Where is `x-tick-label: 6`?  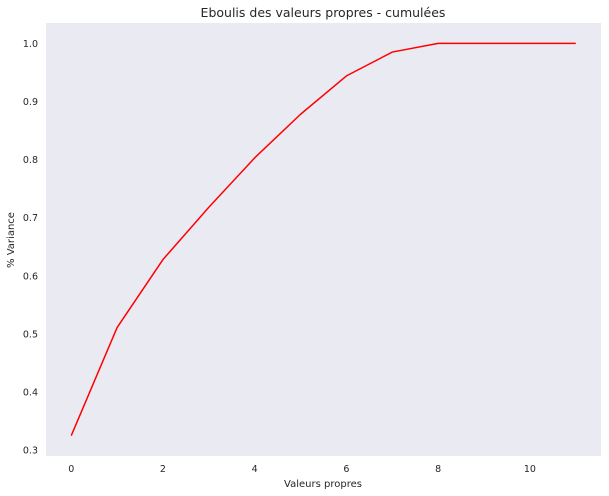
x-tick-label: 6 is located at coordinates (346, 469).